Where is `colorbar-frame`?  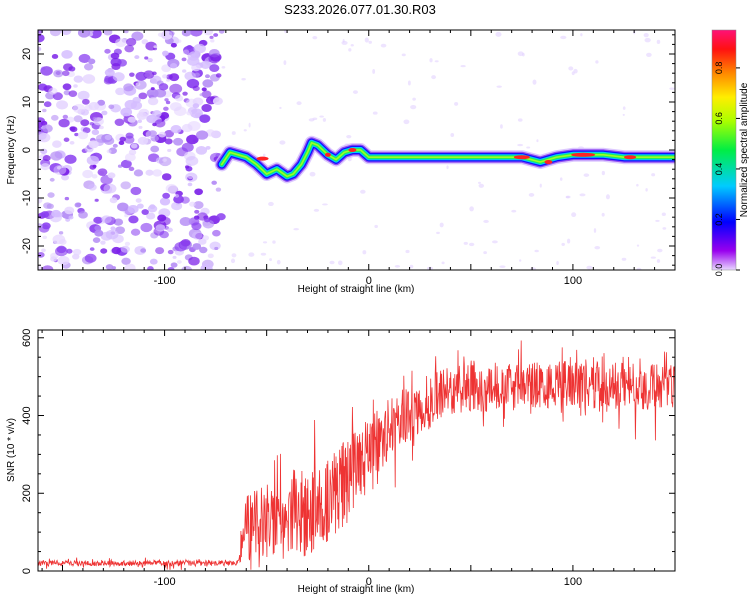
colorbar-frame is located at coordinates (724, 150).